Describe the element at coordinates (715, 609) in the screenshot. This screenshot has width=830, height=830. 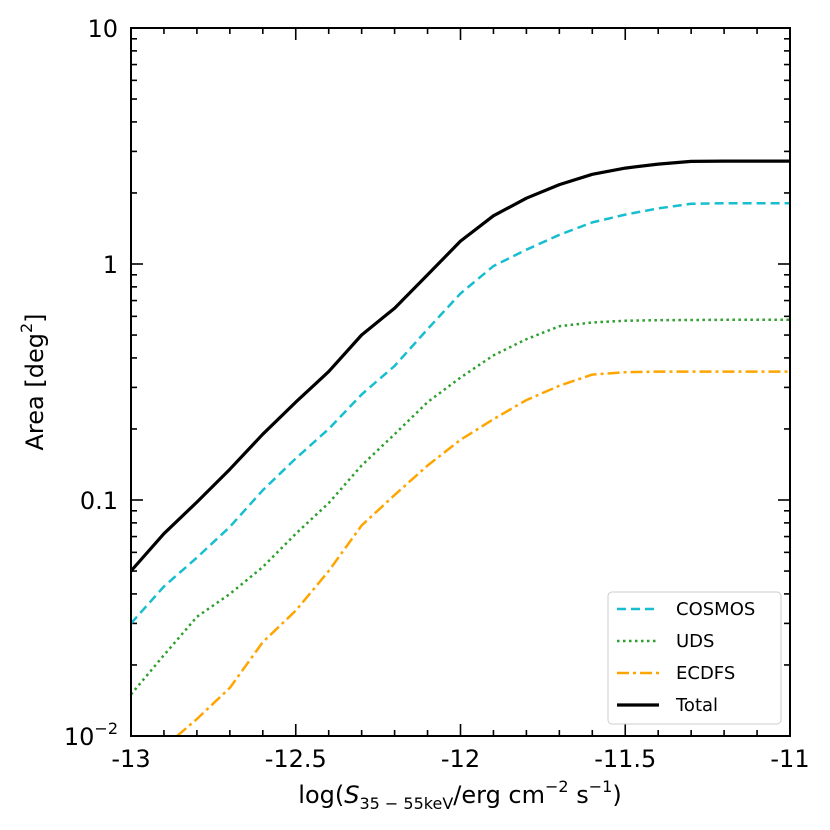
I see `legend-label-cosmos: COSMOS` at that location.